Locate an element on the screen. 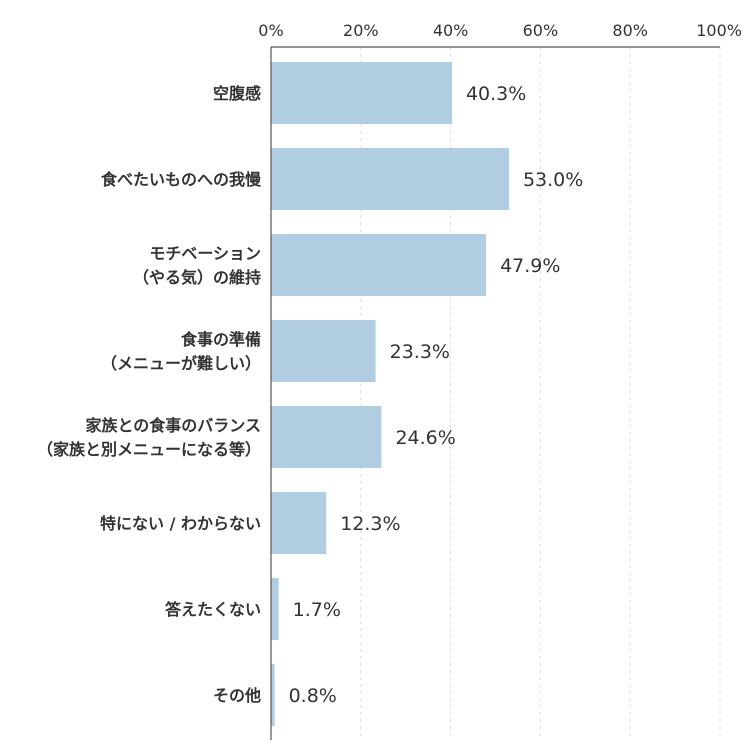 Image resolution: width=750 pixels, height=750 pixels. value-label: 53.0% is located at coordinates (553, 180).